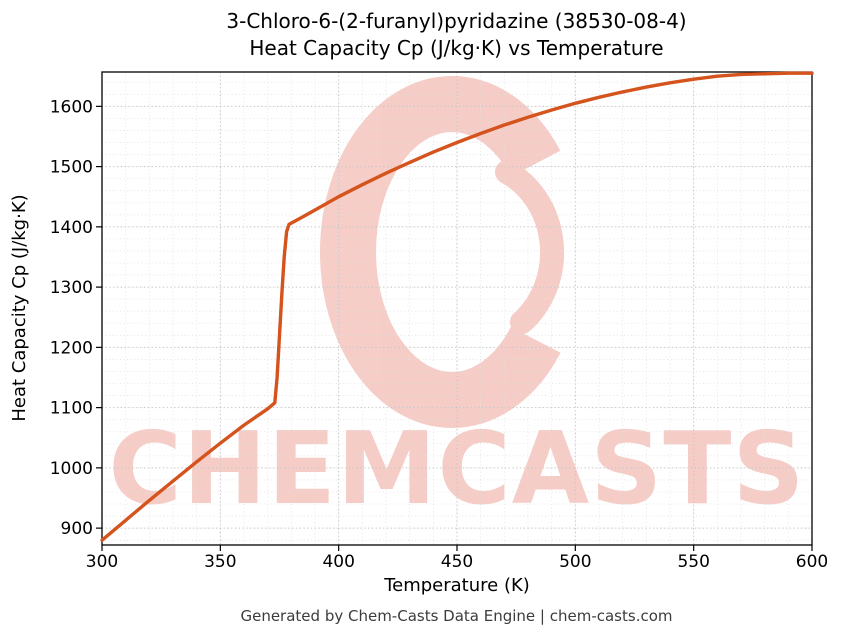 The image size is (843, 644). Describe the element at coordinates (220, 562) in the screenshot. I see `x-tick-label: 350` at that location.